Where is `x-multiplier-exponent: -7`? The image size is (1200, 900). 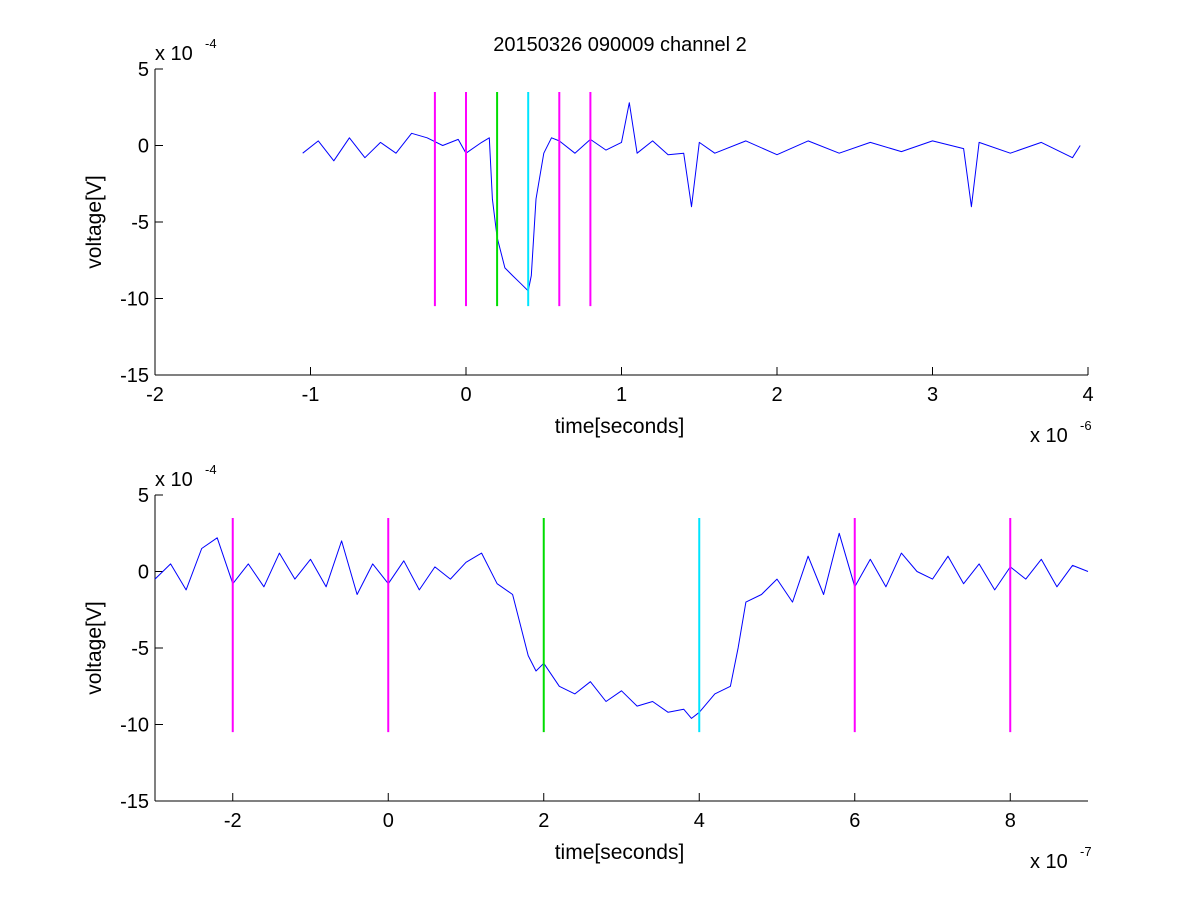 x-multiplier-exponent: -7 is located at coordinates (1086, 851).